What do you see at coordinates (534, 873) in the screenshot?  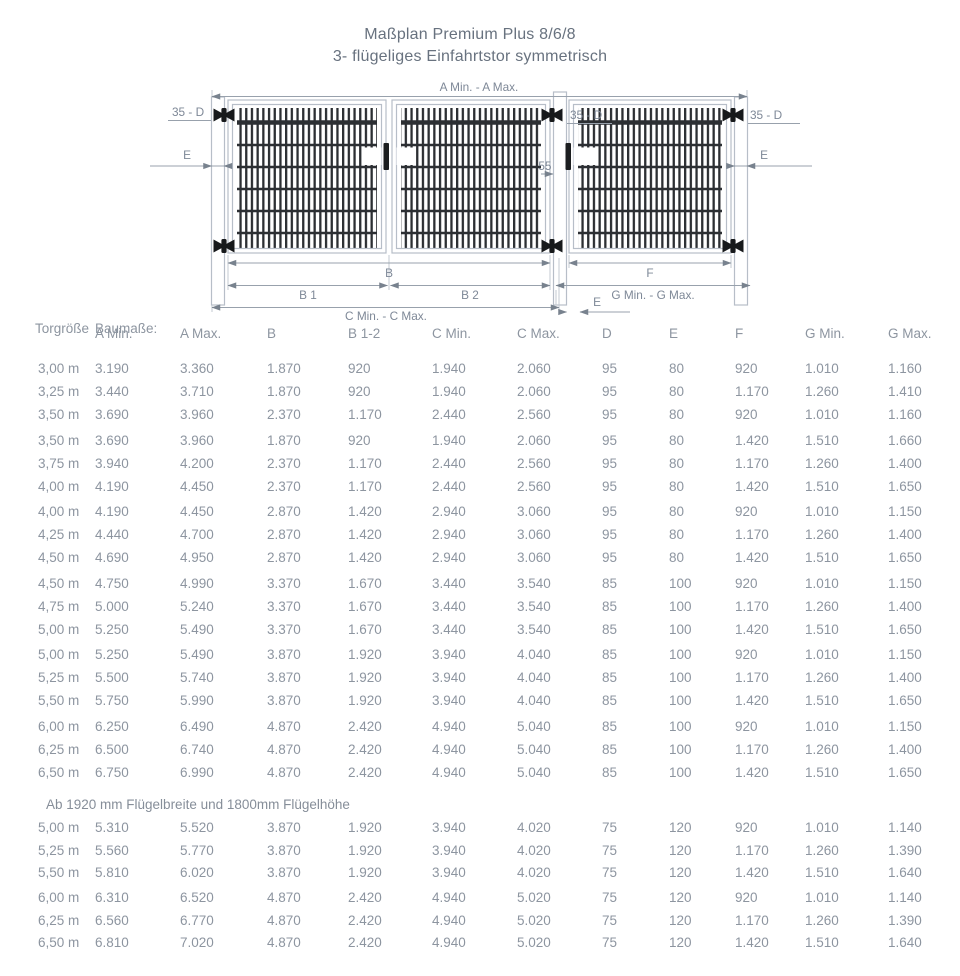 I see `table-cell: 4.020` at bounding box center [534, 873].